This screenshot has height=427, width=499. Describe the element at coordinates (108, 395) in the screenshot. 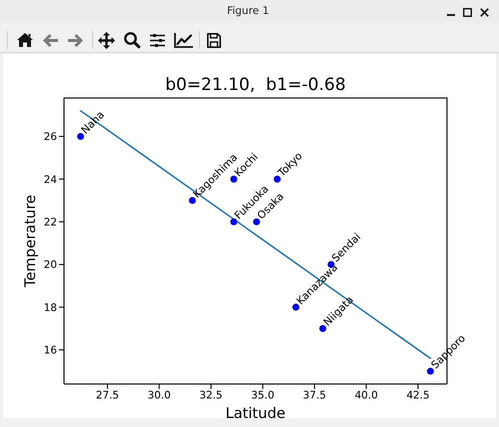

I see `x-tick-label: 27.5` at that location.